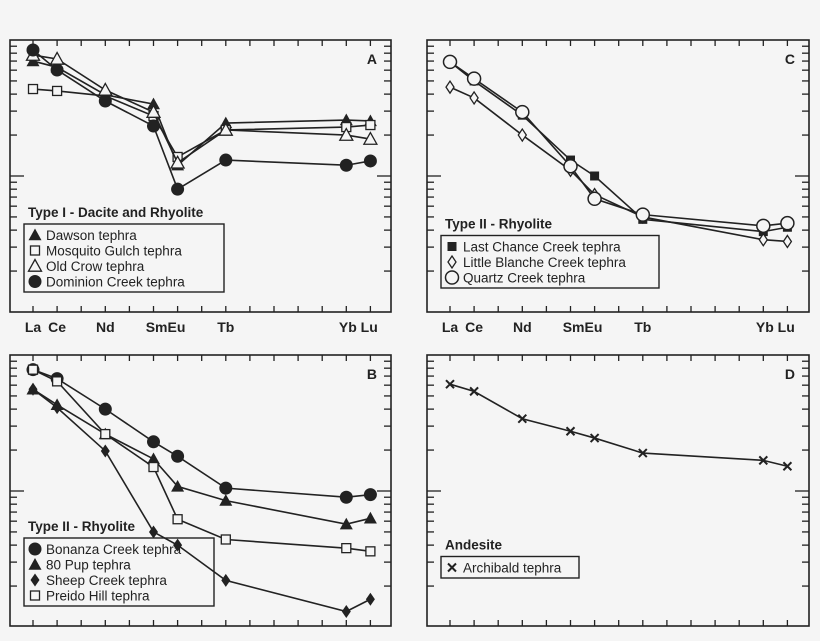  Describe the element at coordinates (114, 251) in the screenshot. I see `legend-label: Mosquito Gulch tephra` at that location.